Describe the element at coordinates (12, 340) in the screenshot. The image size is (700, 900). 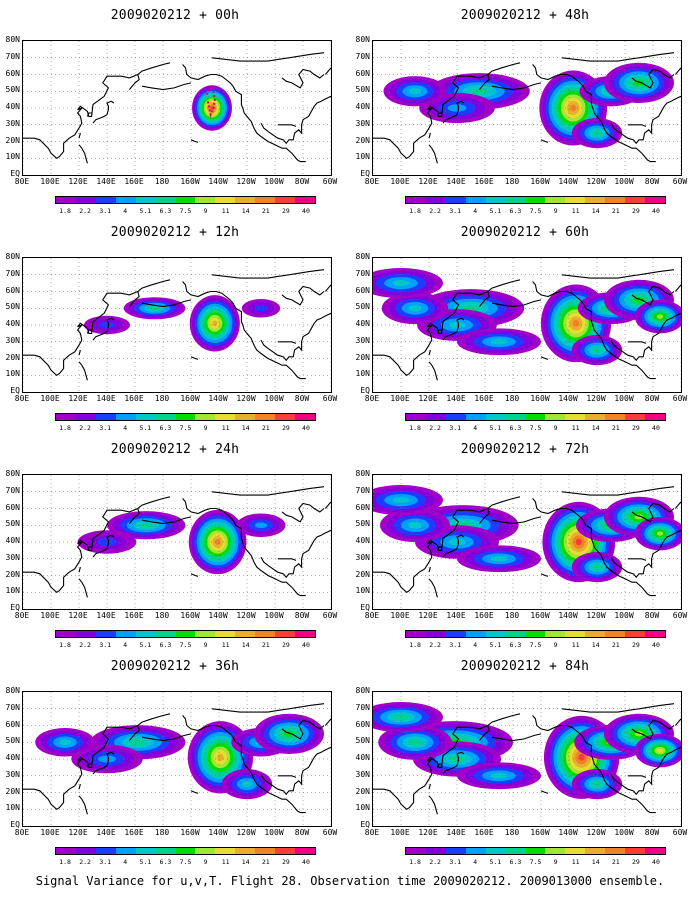
I see `lat-tick-label: 30N` at that location.